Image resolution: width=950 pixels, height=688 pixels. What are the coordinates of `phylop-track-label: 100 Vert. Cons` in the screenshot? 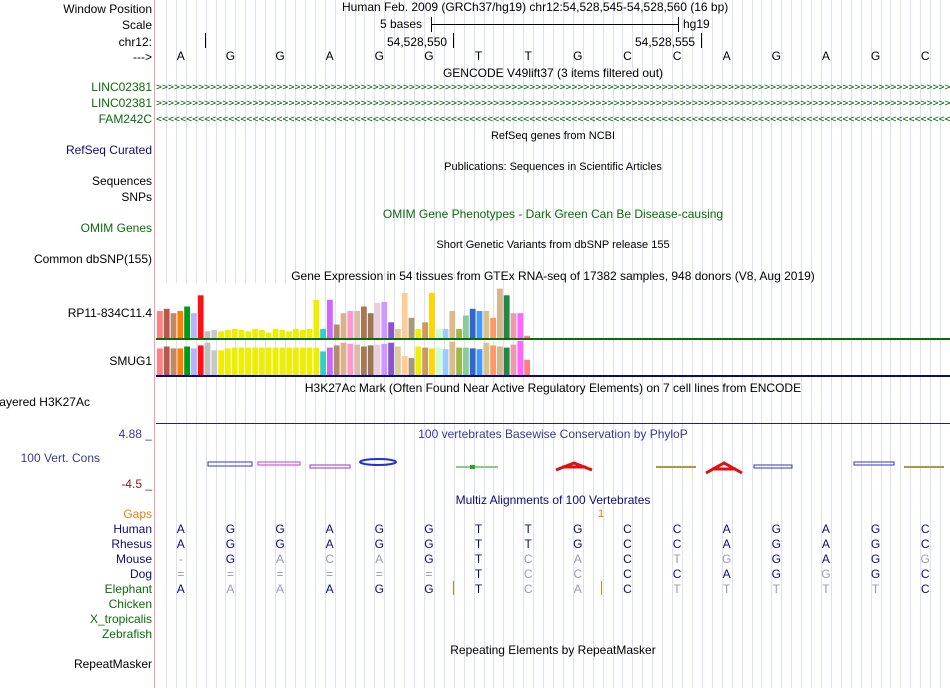 It's located at (60, 458).